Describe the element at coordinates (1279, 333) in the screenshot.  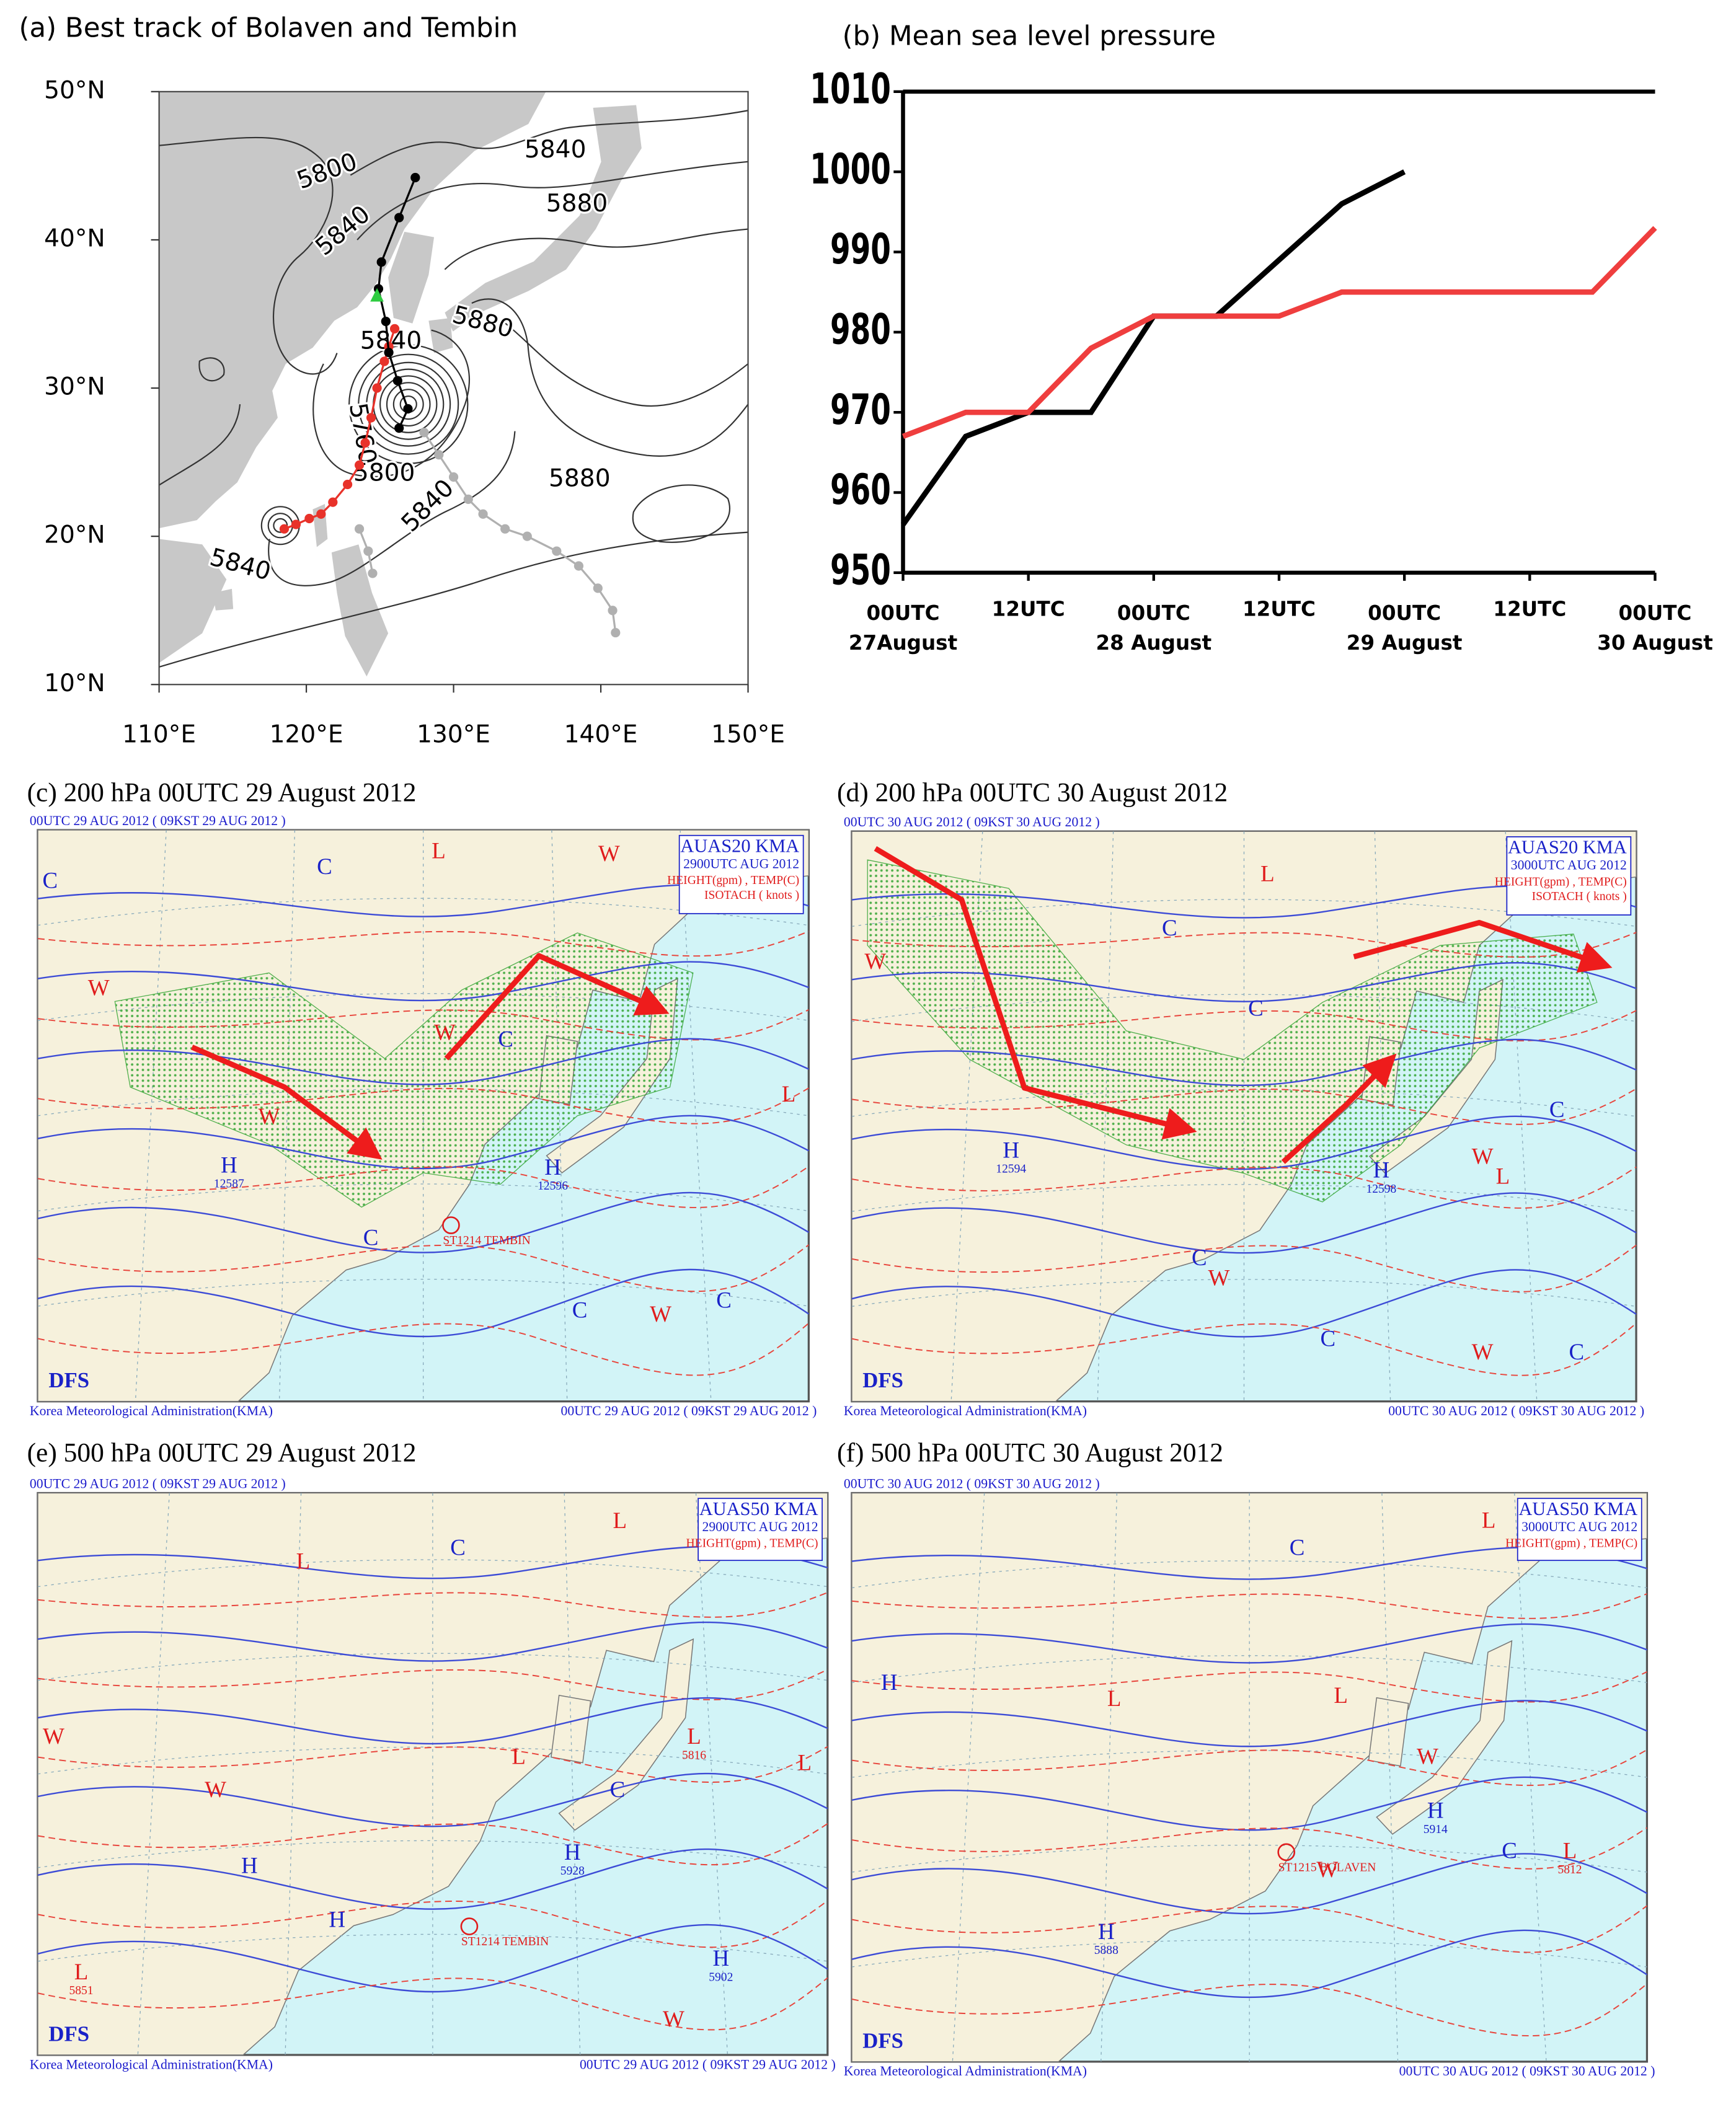
I see `pressure-line` at that location.